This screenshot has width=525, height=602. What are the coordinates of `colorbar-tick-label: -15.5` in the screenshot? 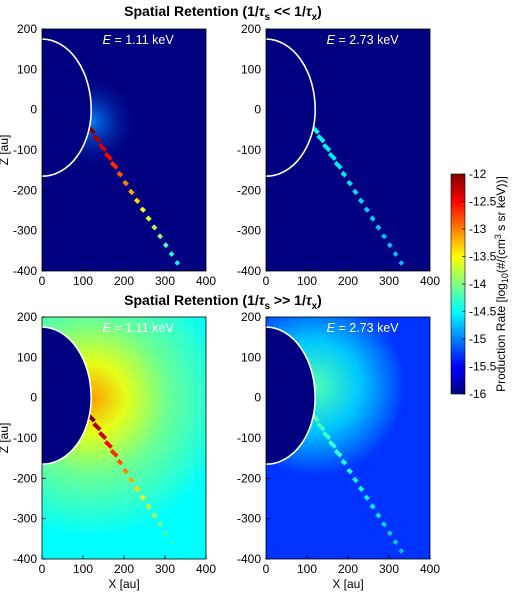 It's located at (483, 367).